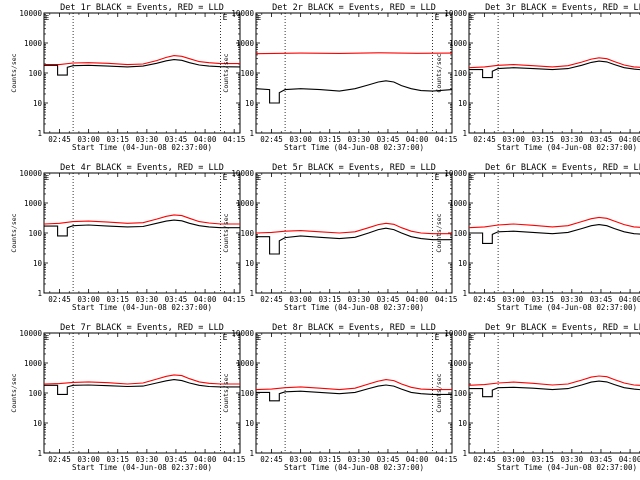  I want to click on plot-frame, so click(554, 393).